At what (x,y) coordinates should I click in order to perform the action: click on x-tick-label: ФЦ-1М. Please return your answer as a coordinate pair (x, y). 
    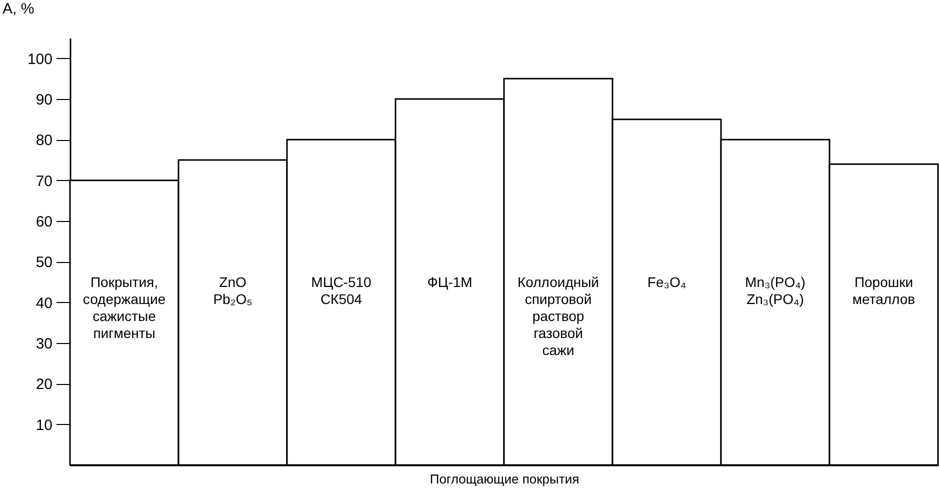
    Looking at the image, I should click on (449, 282).